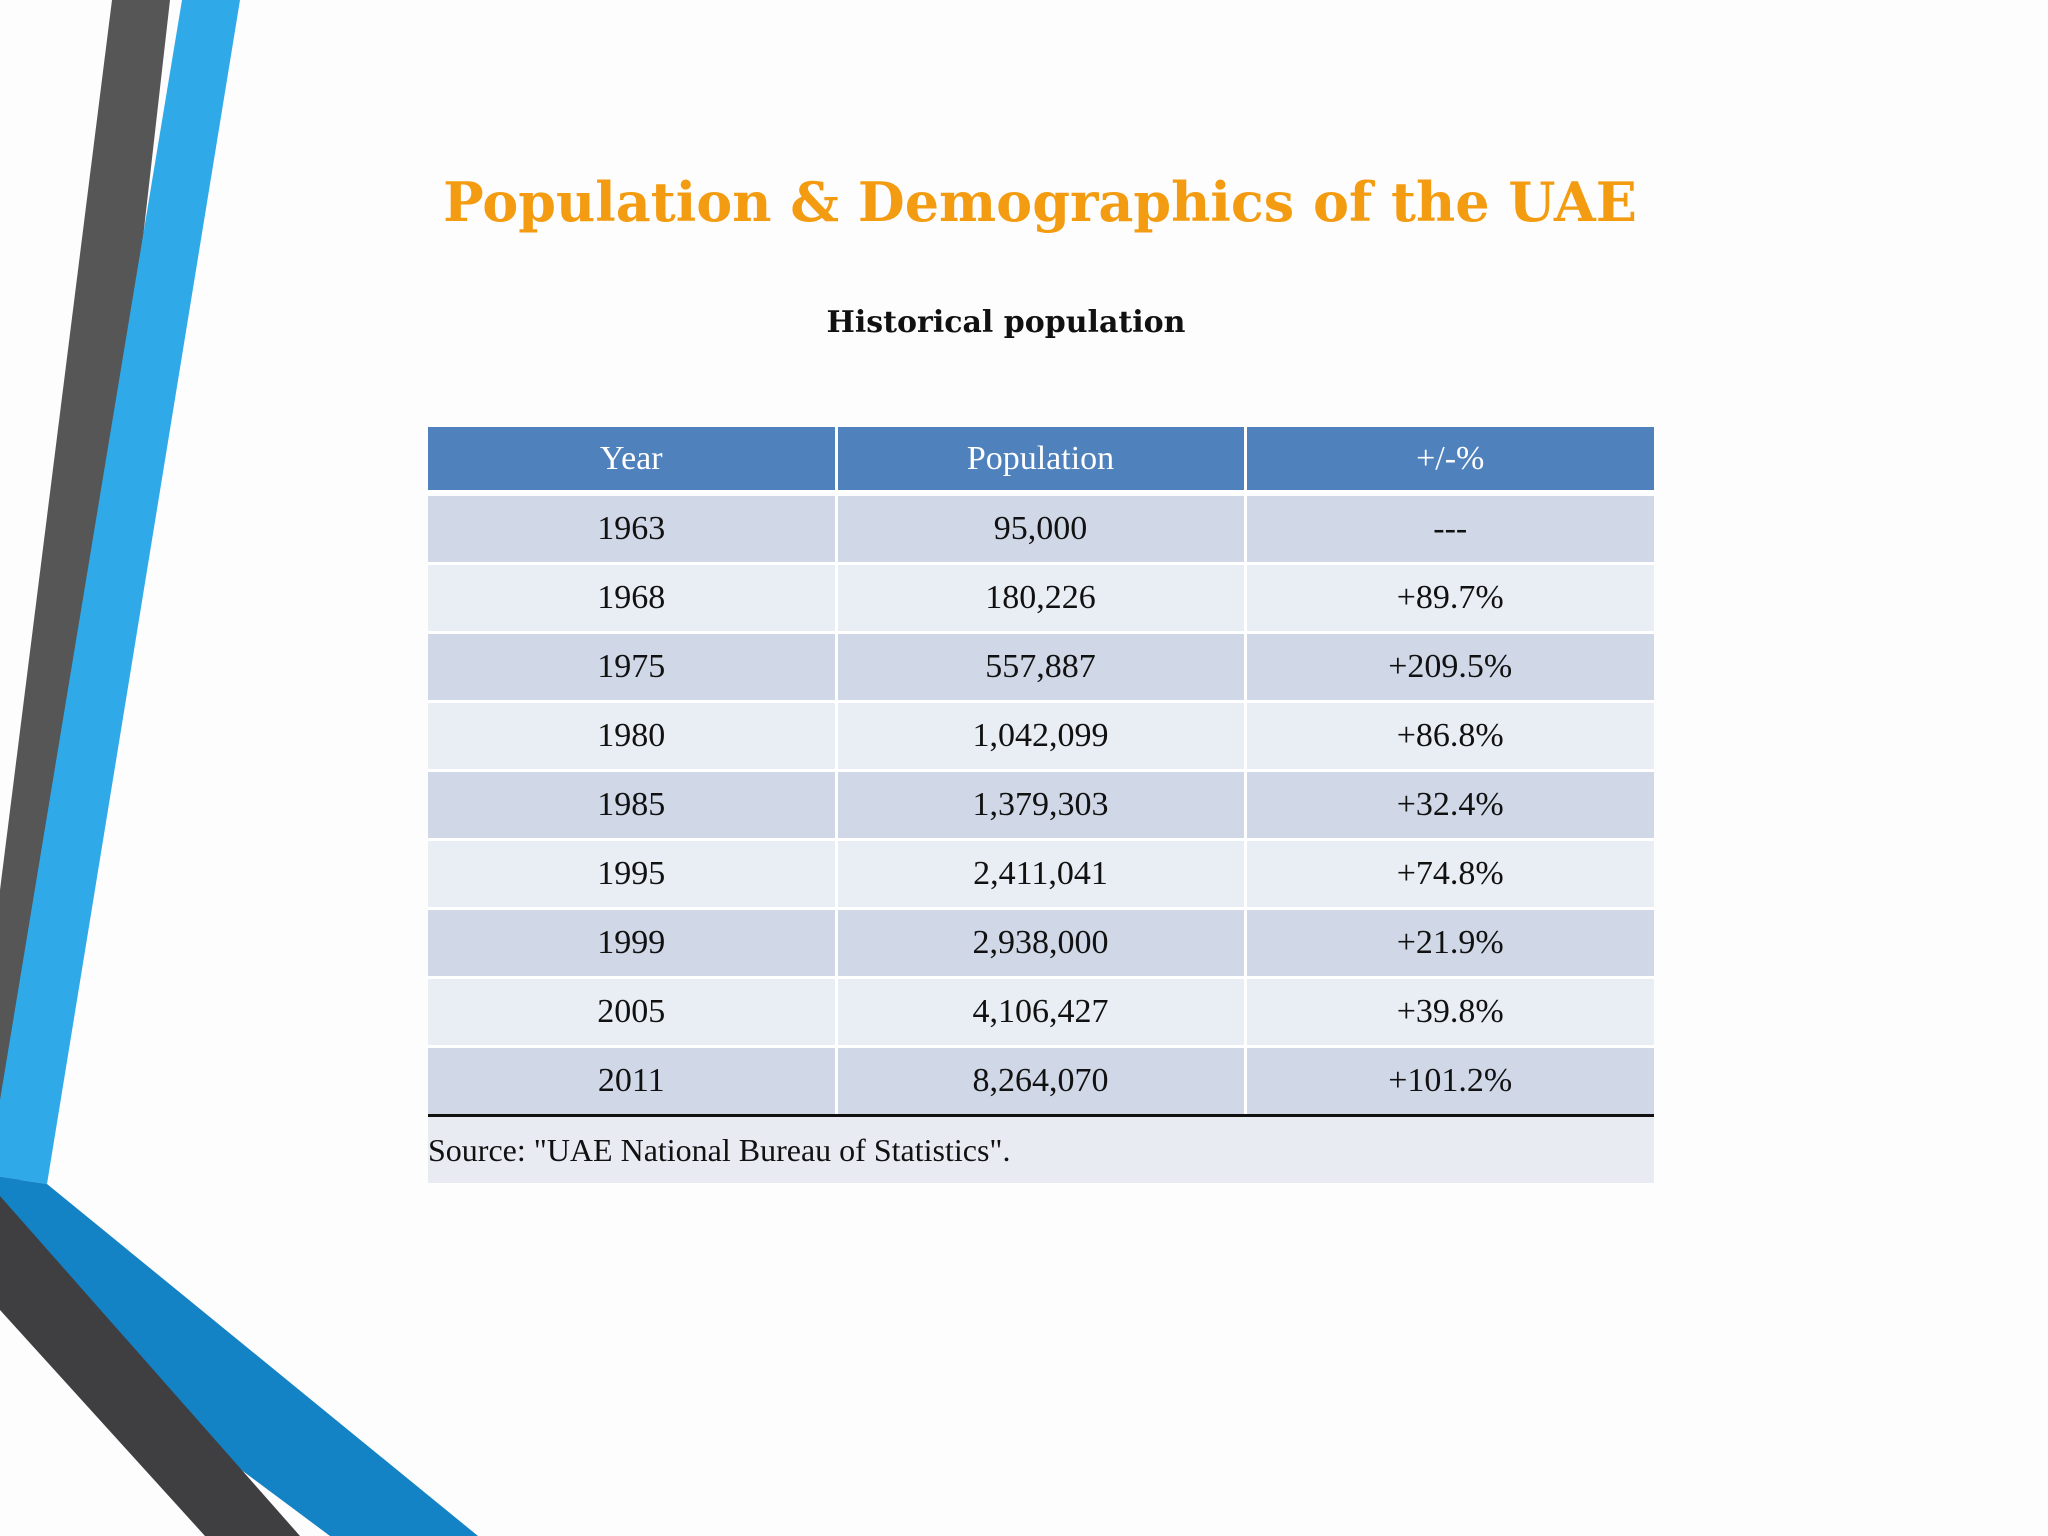  I want to click on change-cell: +74.8%, so click(1449, 874).